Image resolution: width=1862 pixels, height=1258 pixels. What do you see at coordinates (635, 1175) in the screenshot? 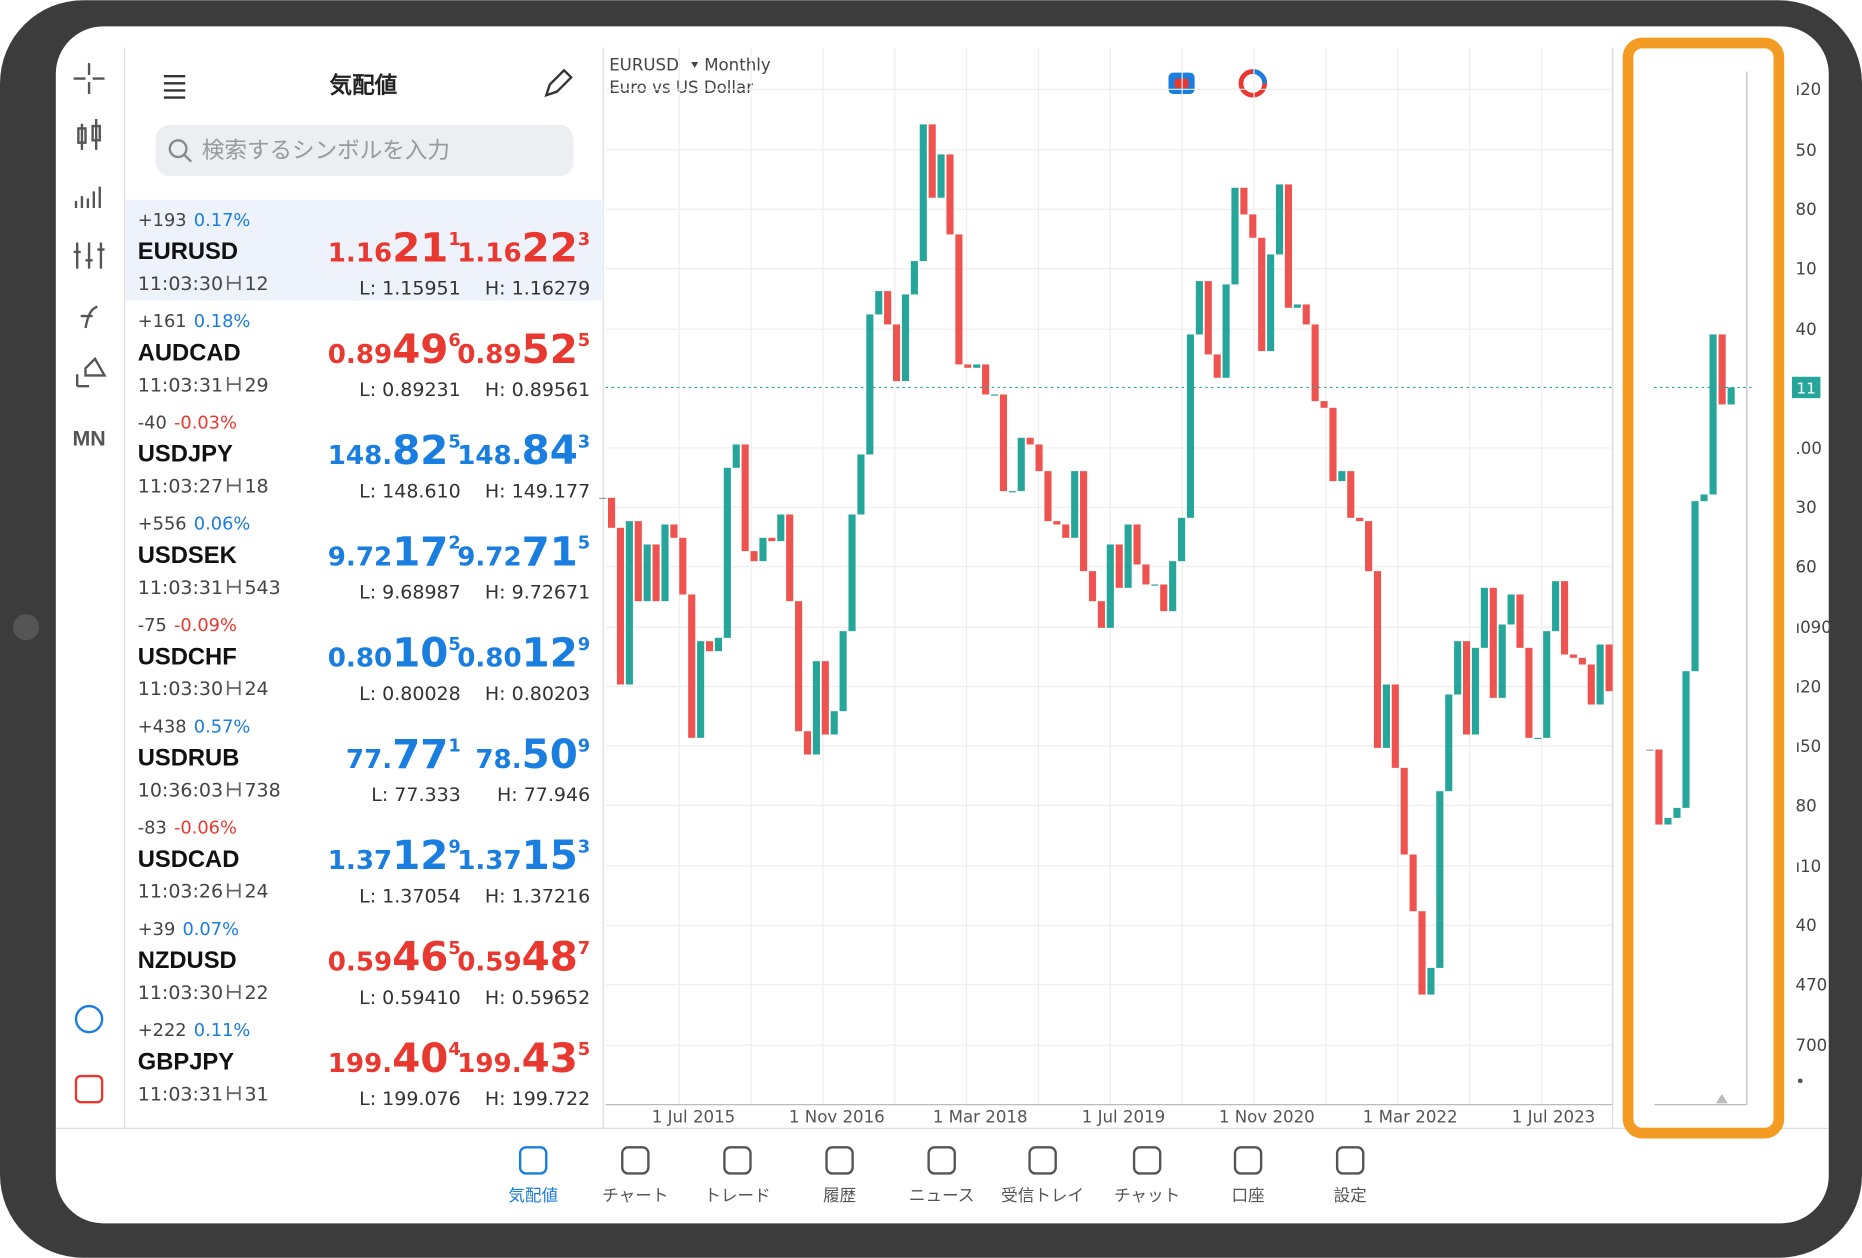
I see `tab: チャート` at bounding box center [635, 1175].